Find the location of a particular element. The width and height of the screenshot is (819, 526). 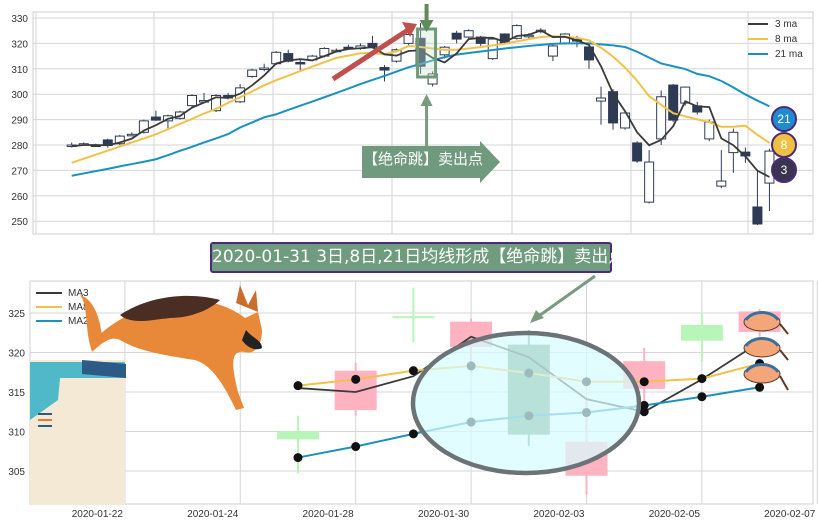

dog-ears is located at coordinates (247, 298).